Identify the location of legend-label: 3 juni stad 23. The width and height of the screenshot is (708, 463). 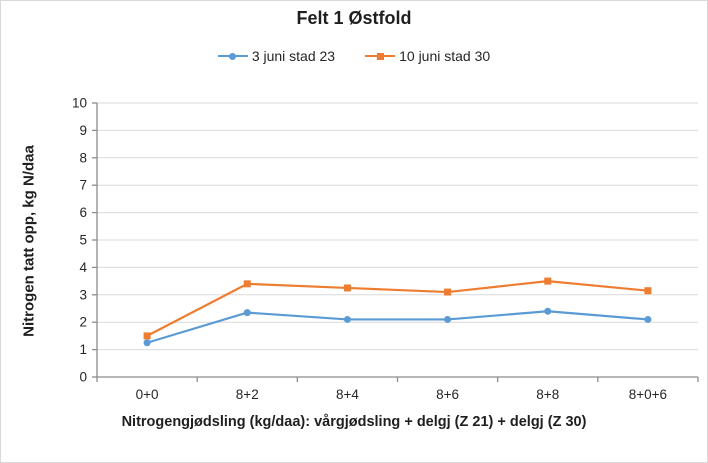
(293, 56).